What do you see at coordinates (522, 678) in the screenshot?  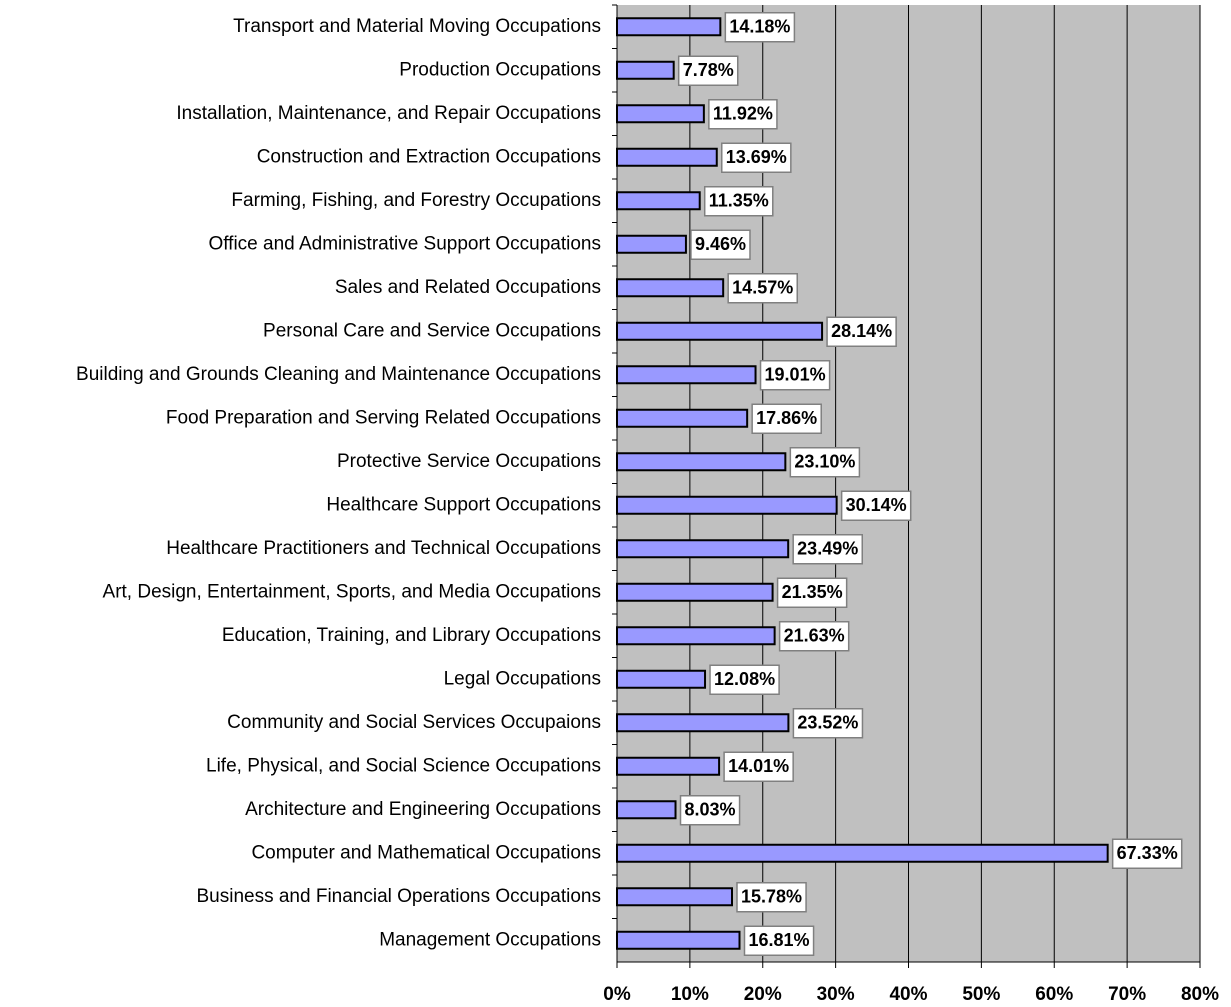 I see `category-label: Legal Occupations` at bounding box center [522, 678].